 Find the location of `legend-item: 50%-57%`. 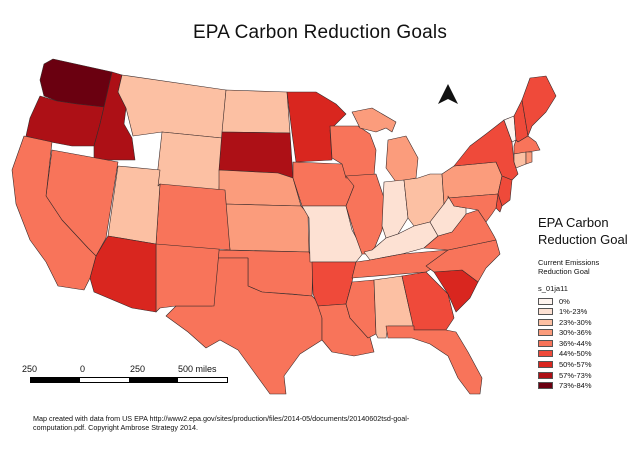

legend-item: 50%-57% is located at coordinates (588, 365).